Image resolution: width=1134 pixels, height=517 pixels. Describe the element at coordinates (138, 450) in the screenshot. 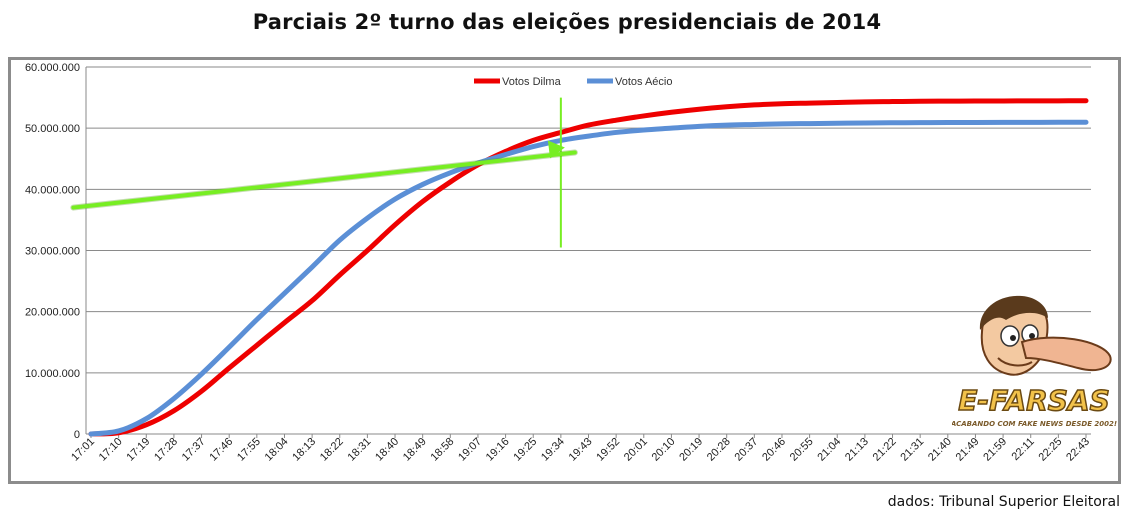

I see `x-tick-label: 17:19` at that location.